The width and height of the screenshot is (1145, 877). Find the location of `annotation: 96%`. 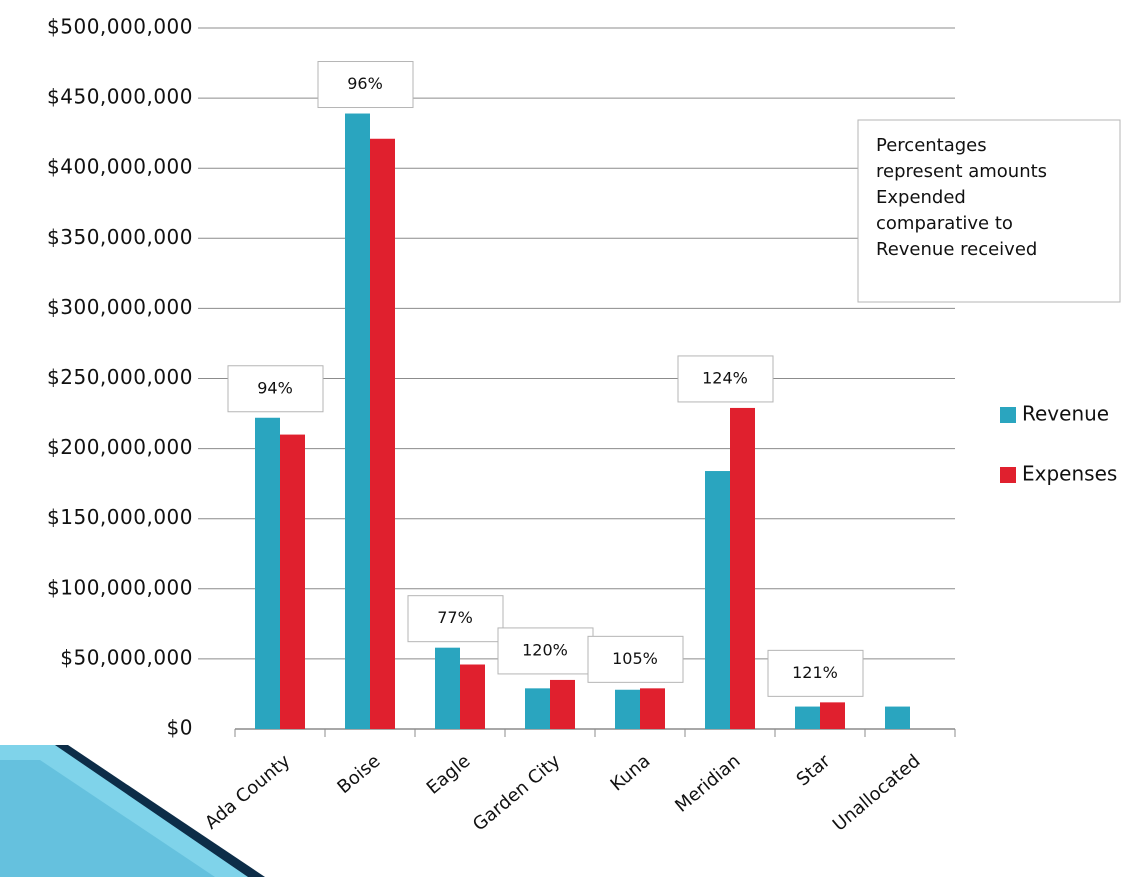

annotation: 96% is located at coordinates (365, 83).